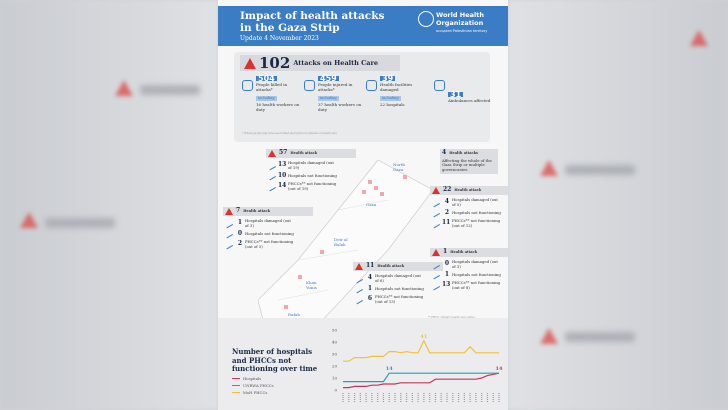  I want to click on region-header: 22 Health attack, so click(469, 190).